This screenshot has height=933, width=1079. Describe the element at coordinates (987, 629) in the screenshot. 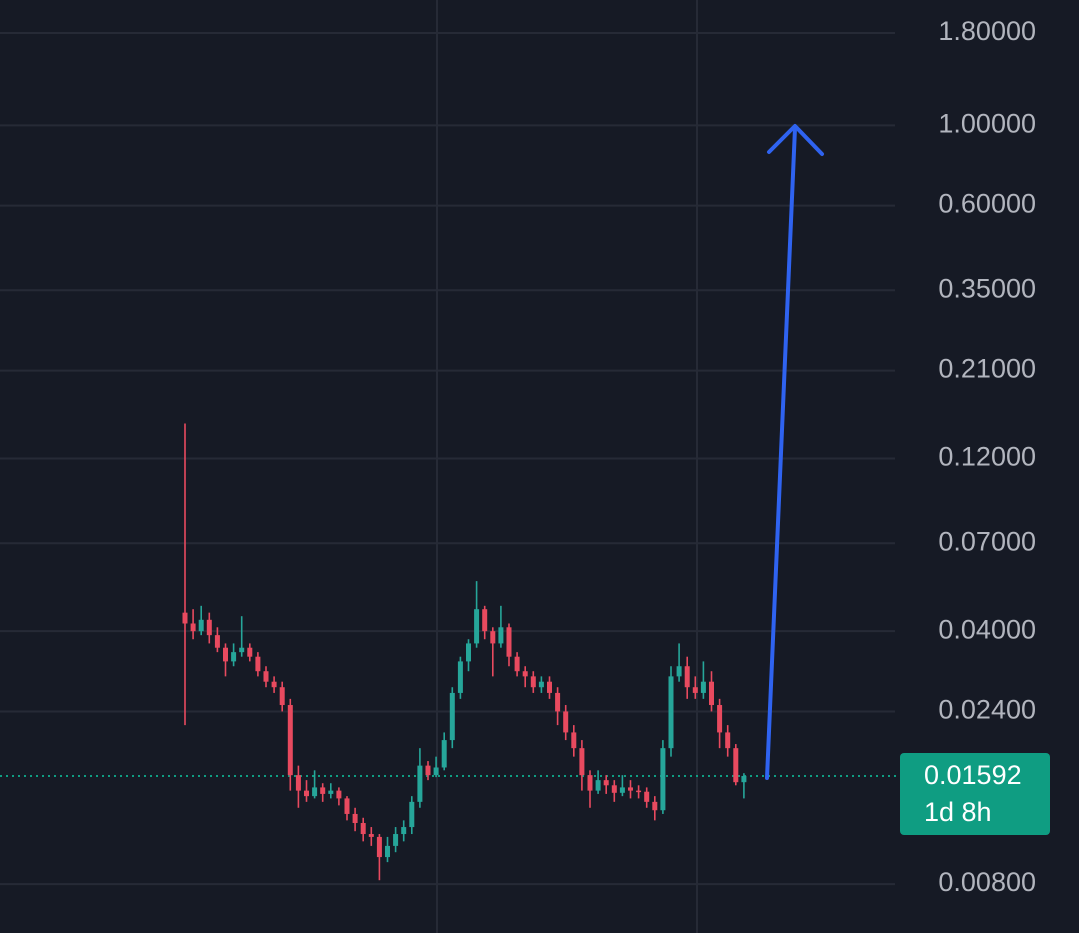

I see `y-tick-label: 0.04000` at that location.